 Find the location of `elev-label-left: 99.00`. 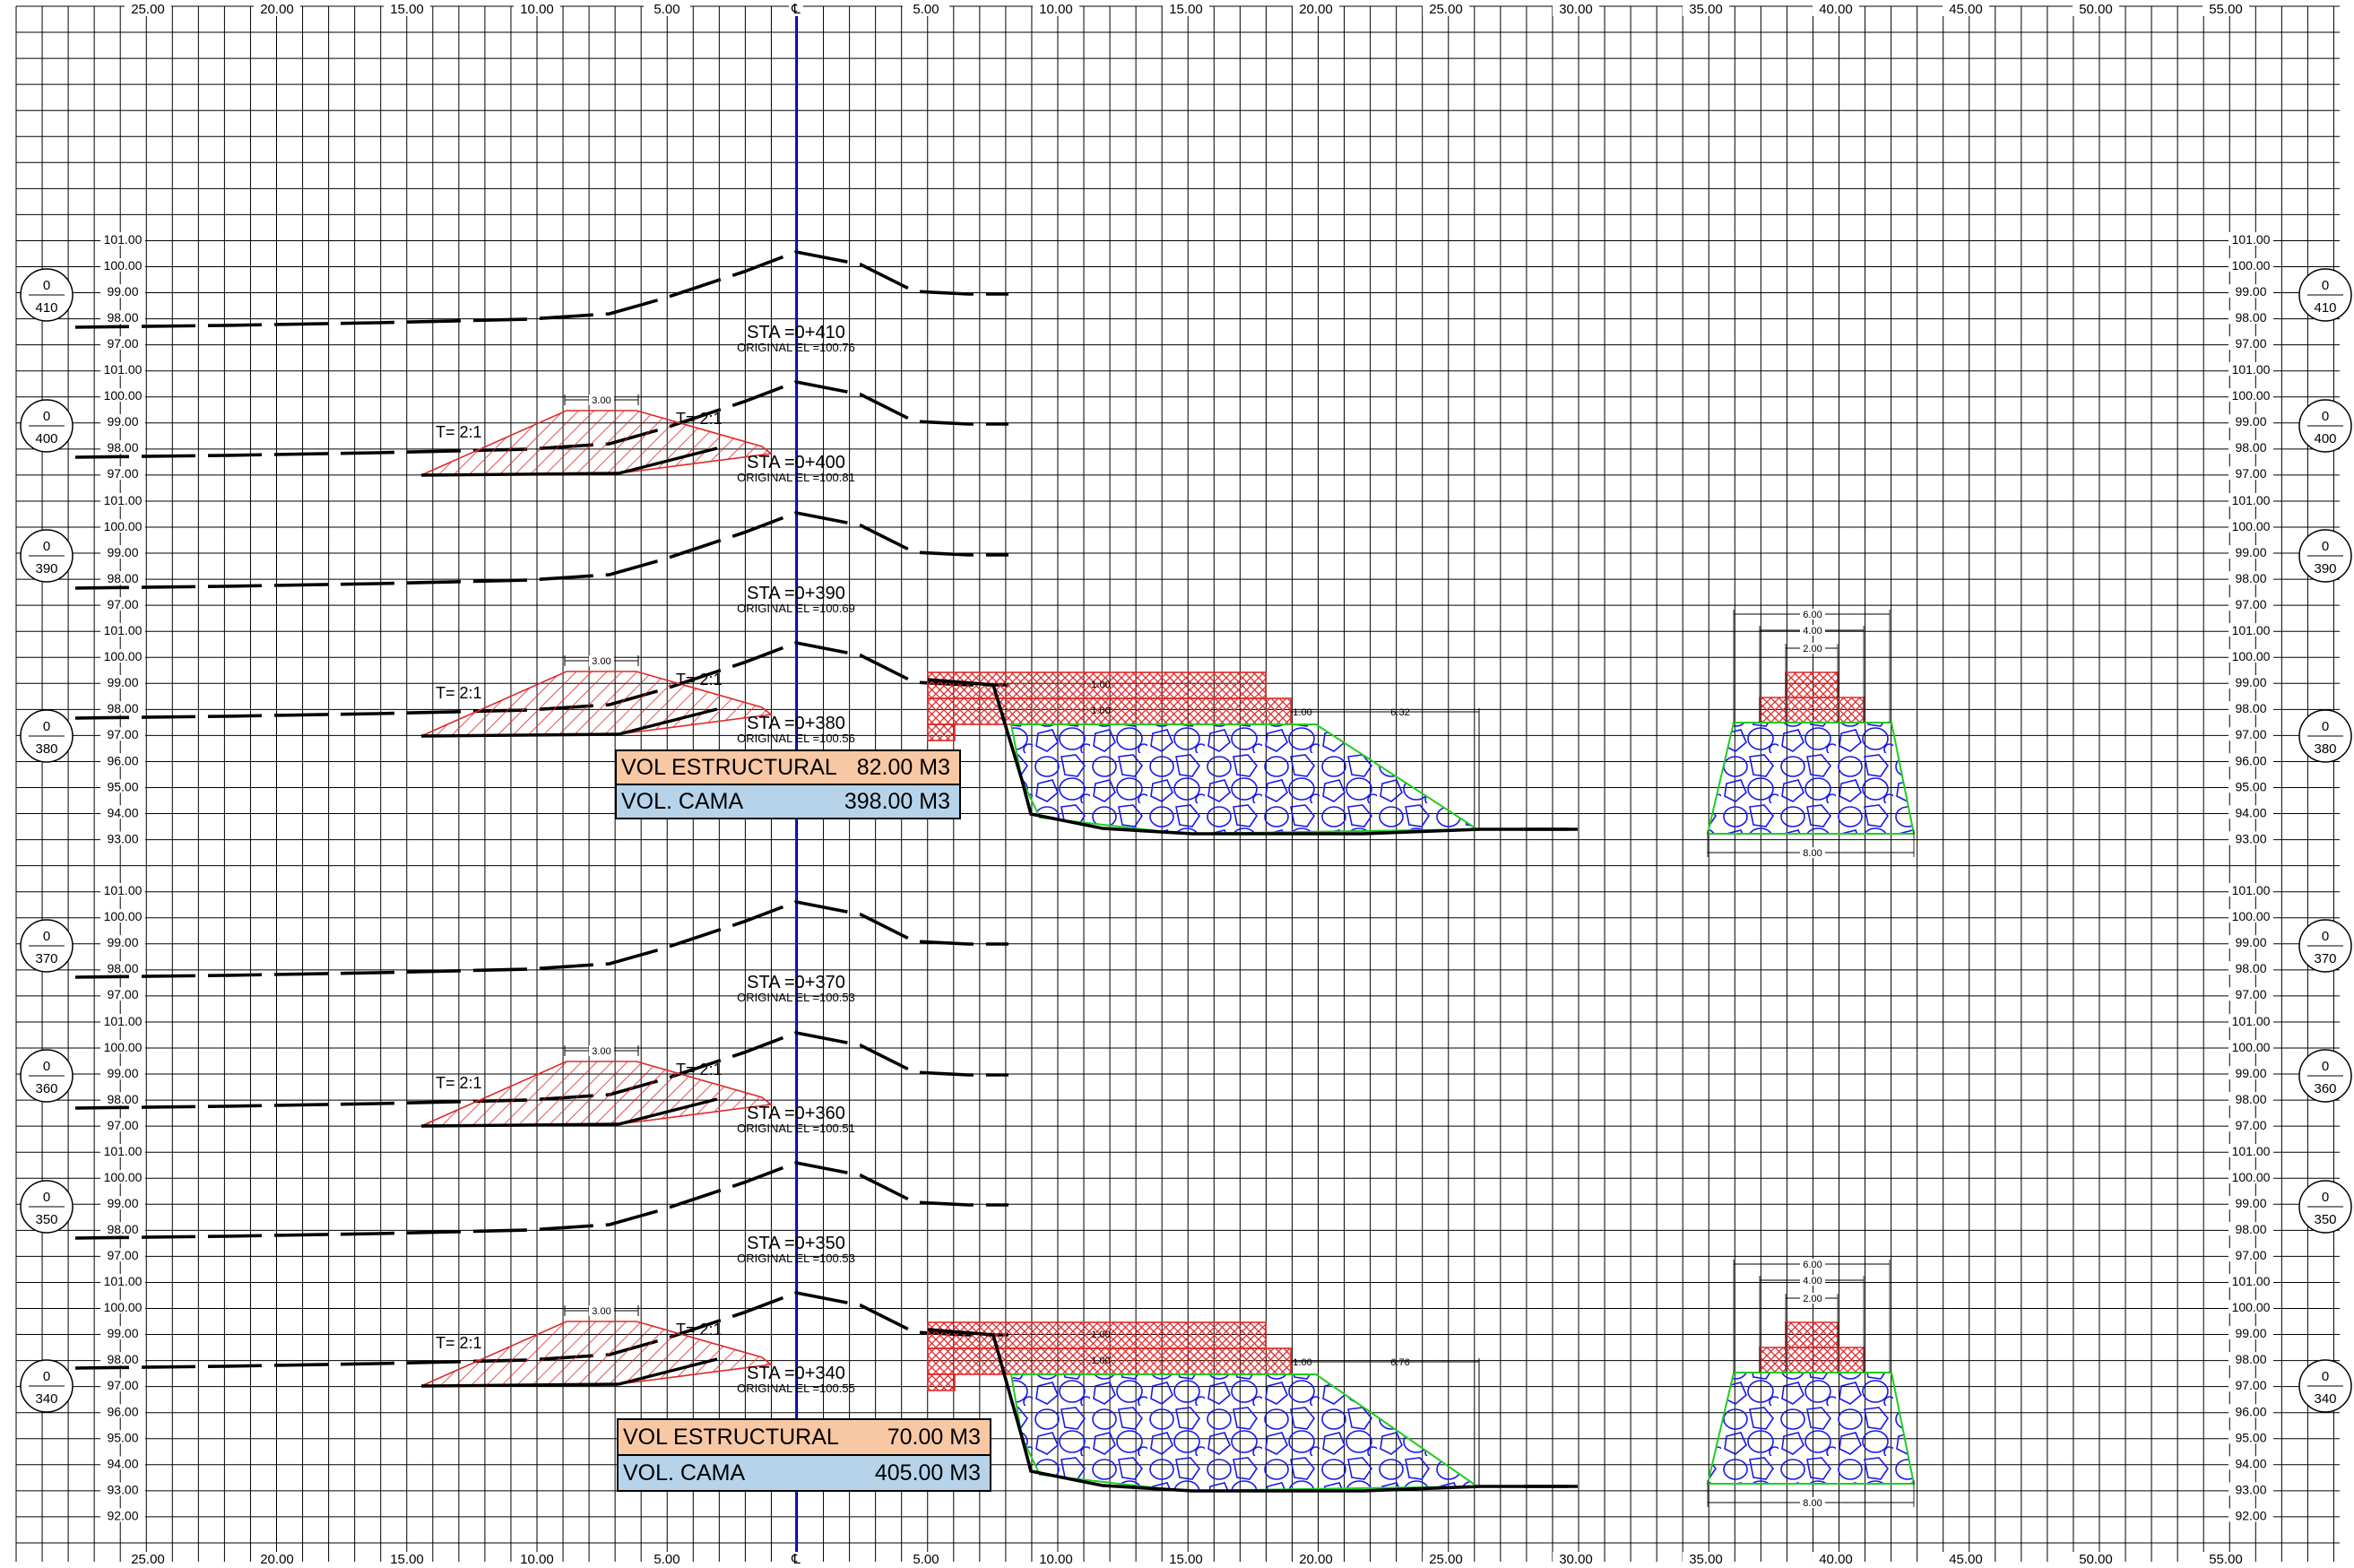

elev-label-left: 99.00 is located at coordinates (122, 682).